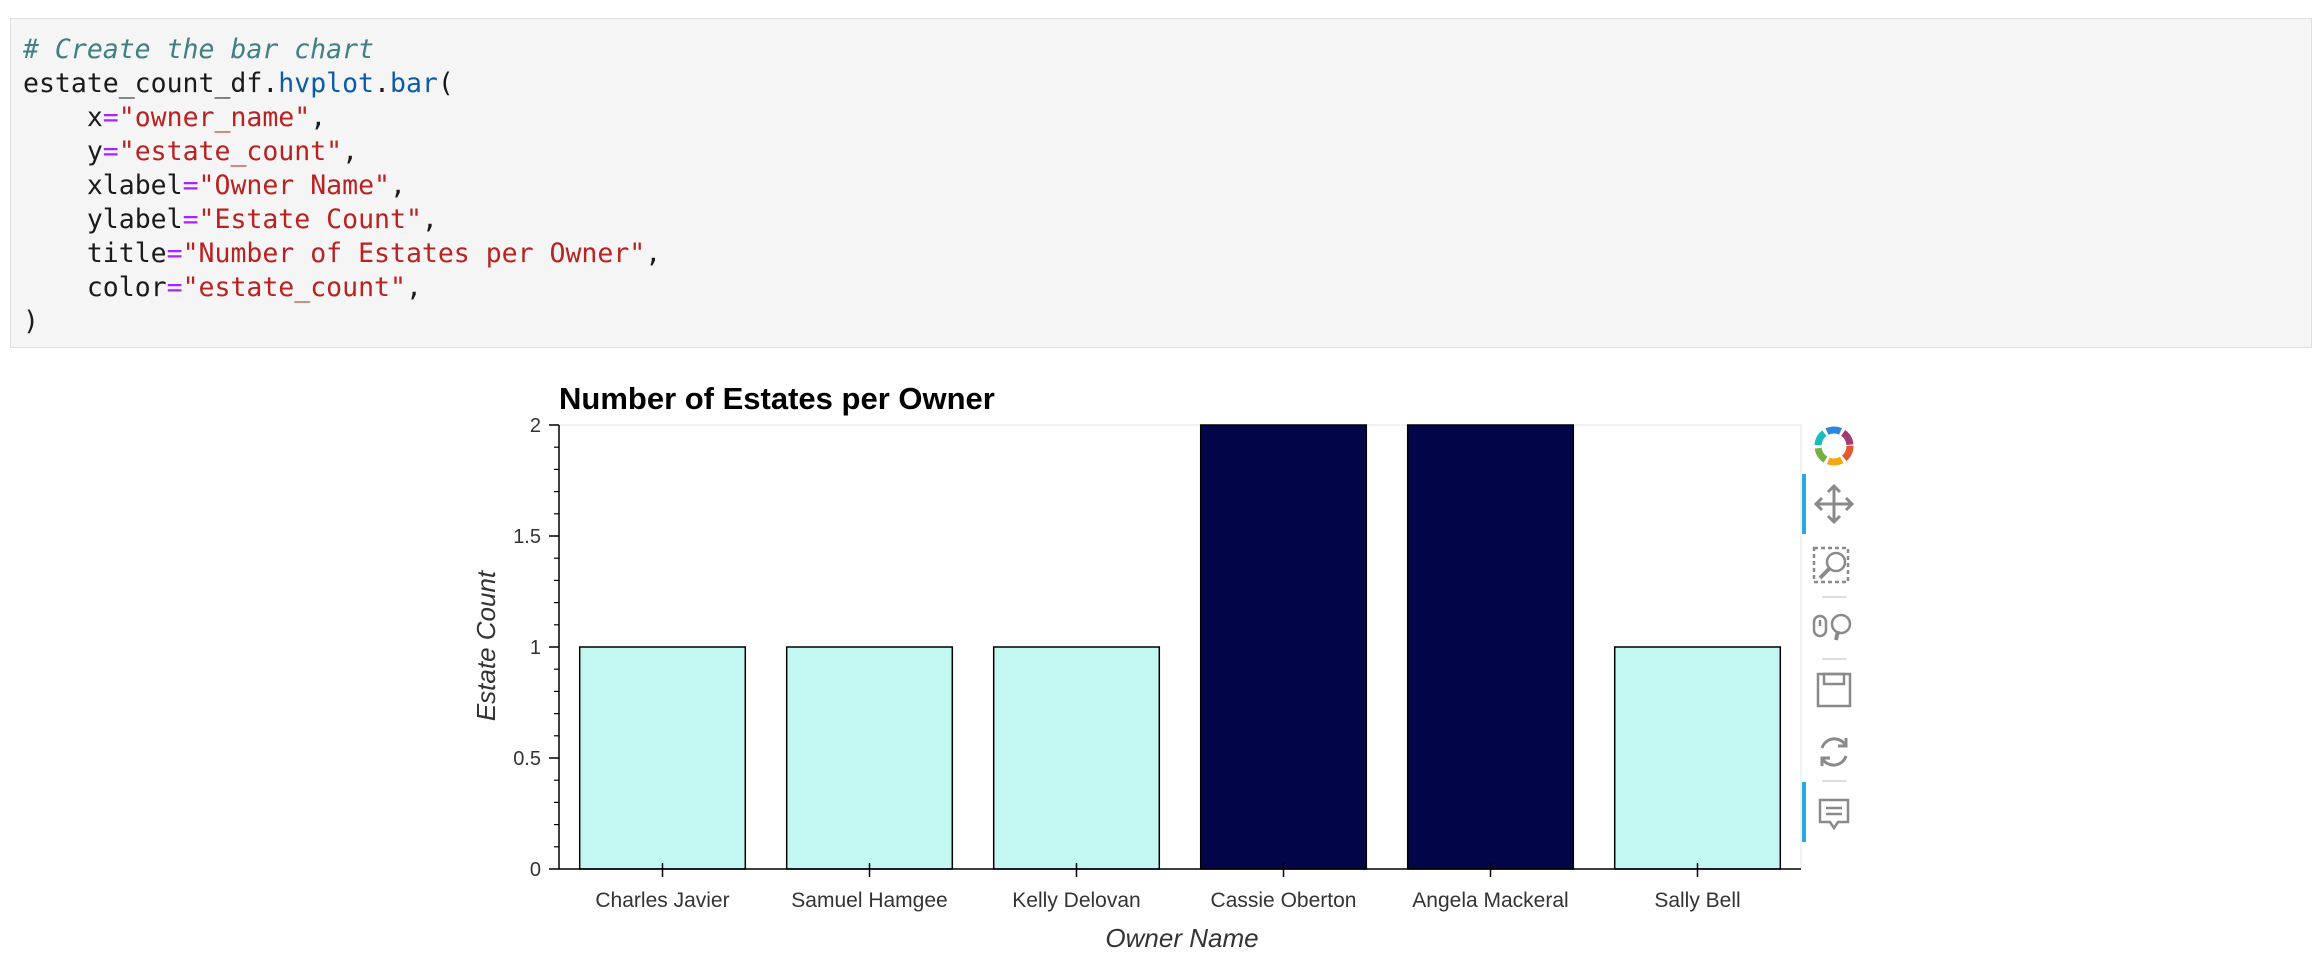  Describe the element at coordinates (1834, 566) in the screenshot. I see `box-zoom-icon` at that location.